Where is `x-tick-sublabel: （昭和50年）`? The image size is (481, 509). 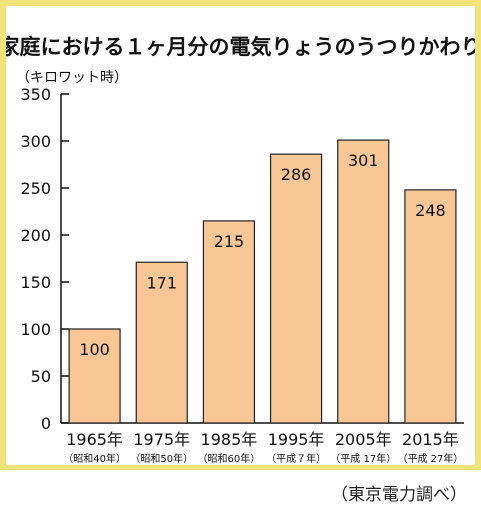
x-tick-sublabel: （昭和50年） is located at coordinates (161, 458).